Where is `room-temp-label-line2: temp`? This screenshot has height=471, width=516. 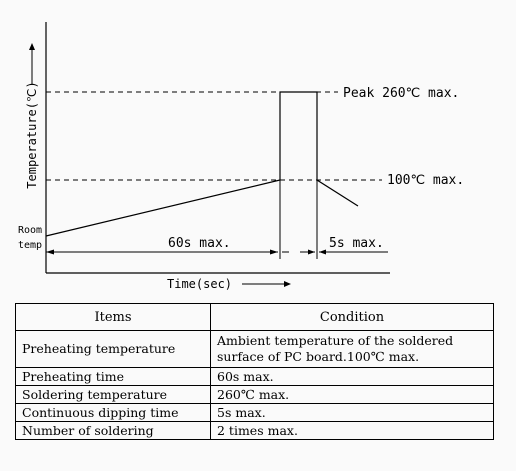 room-temp-label-line2: temp is located at coordinates (30, 245).